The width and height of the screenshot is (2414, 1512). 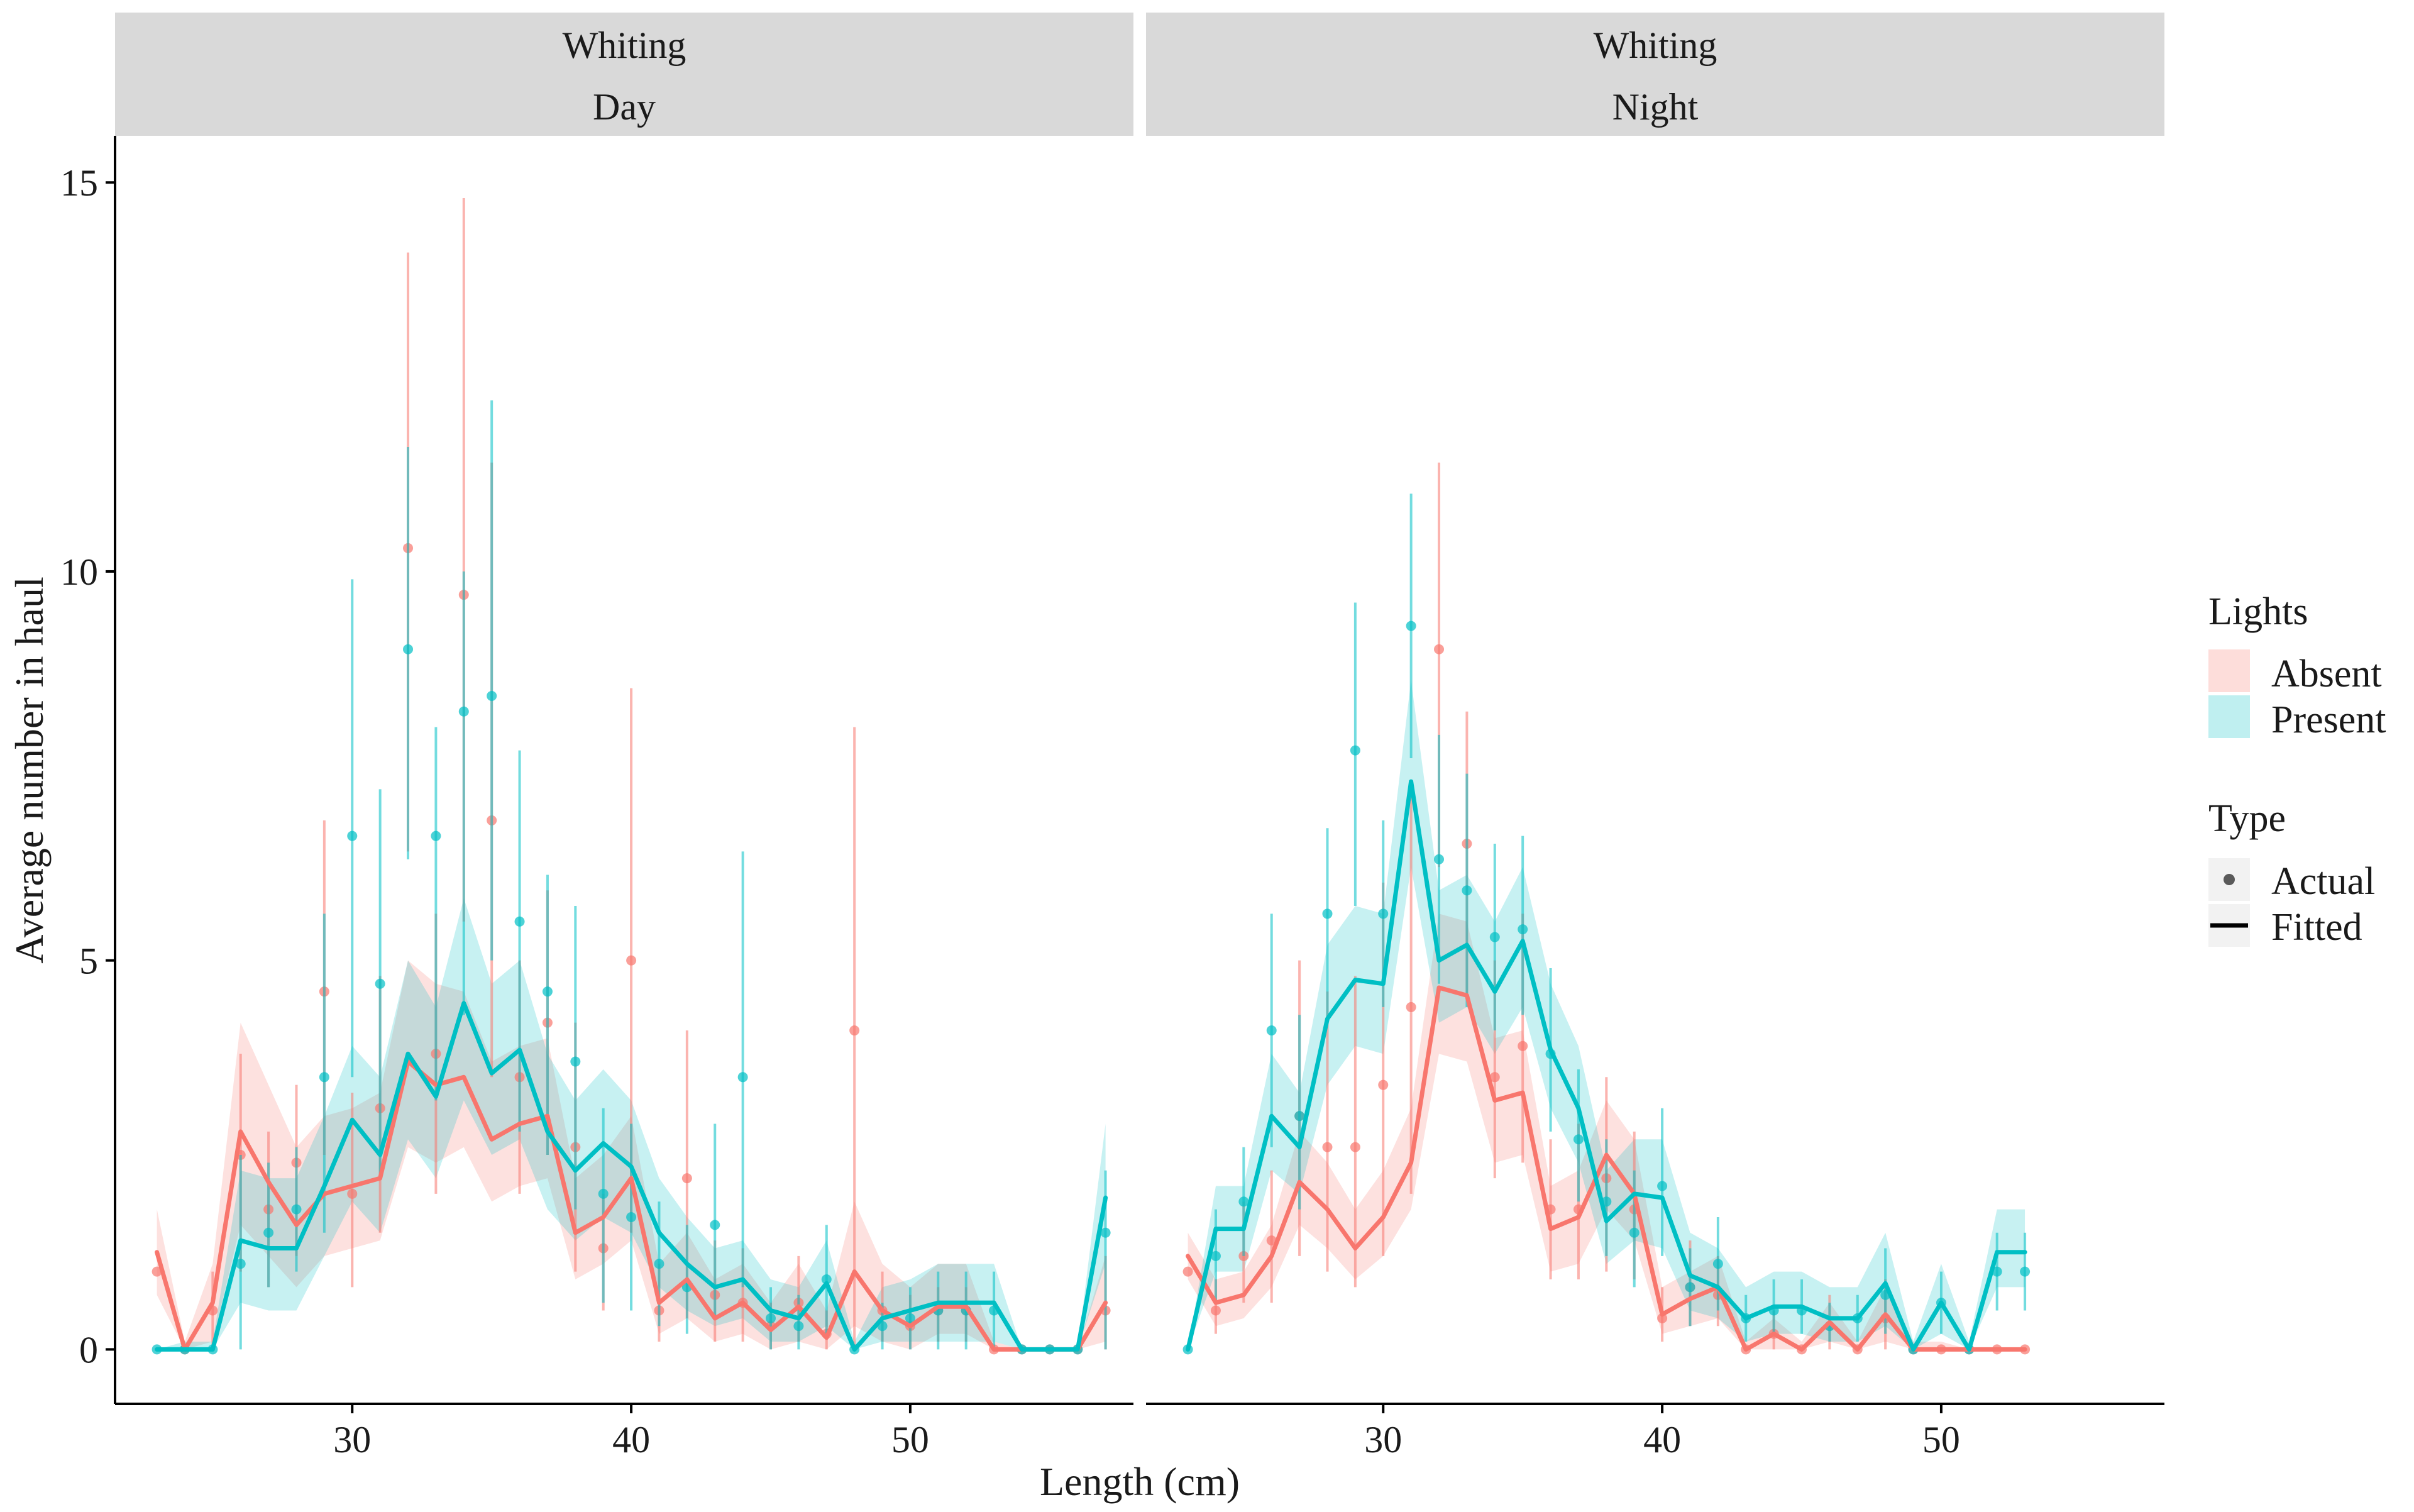 What do you see at coordinates (631, 1176) in the screenshot?
I see `fitted-line-day-present` at bounding box center [631, 1176].